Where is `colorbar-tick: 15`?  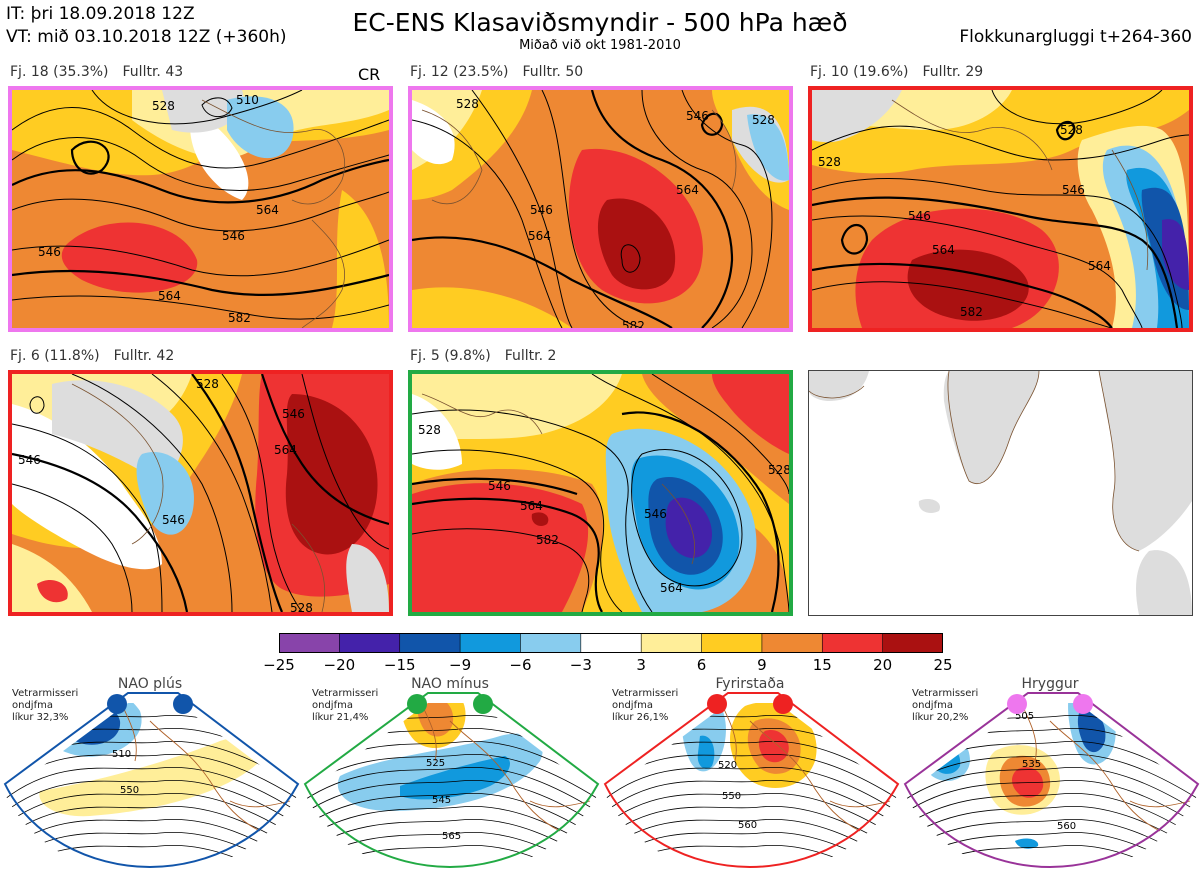
colorbar-tick: 15 is located at coordinates (822, 665).